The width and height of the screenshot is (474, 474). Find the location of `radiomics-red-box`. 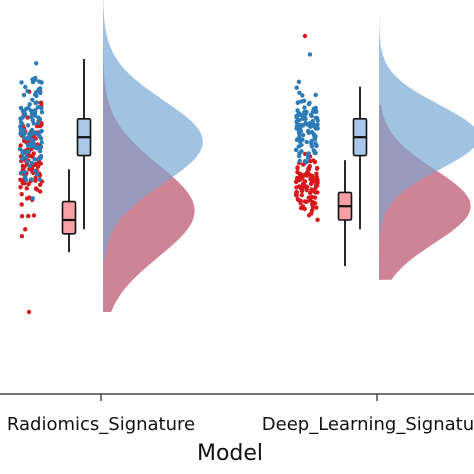

radiomics-red-box is located at coordinates (69, 217).